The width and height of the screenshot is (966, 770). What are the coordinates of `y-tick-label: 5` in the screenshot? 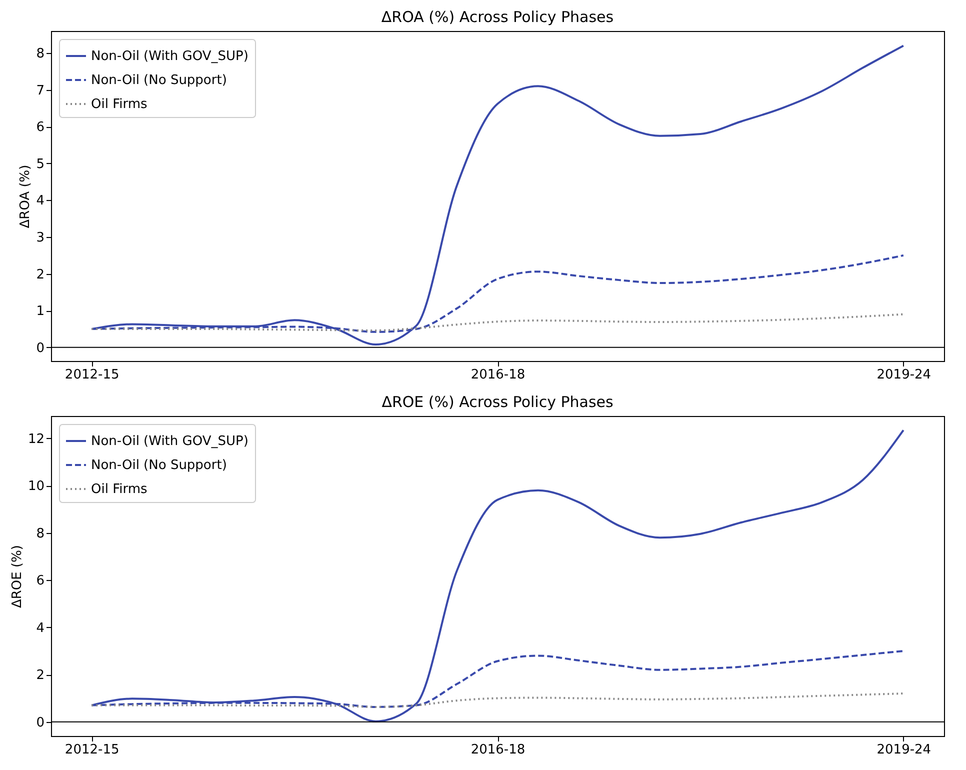 It's located at (40, 164).